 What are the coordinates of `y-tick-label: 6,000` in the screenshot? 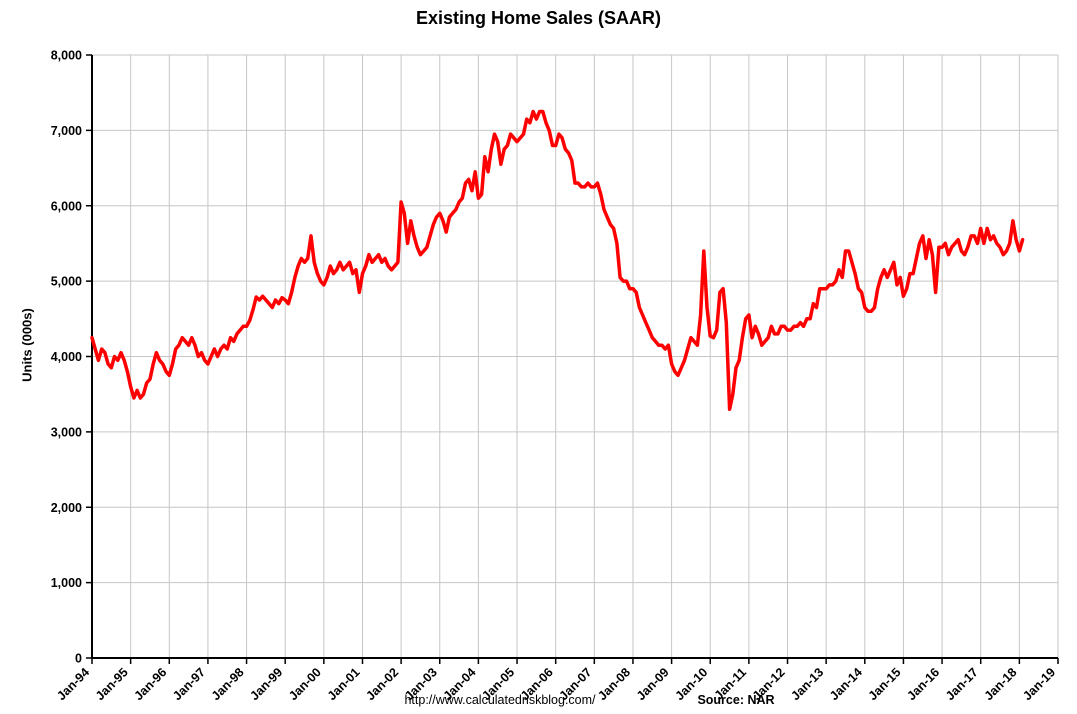 It's located at (66, 206).